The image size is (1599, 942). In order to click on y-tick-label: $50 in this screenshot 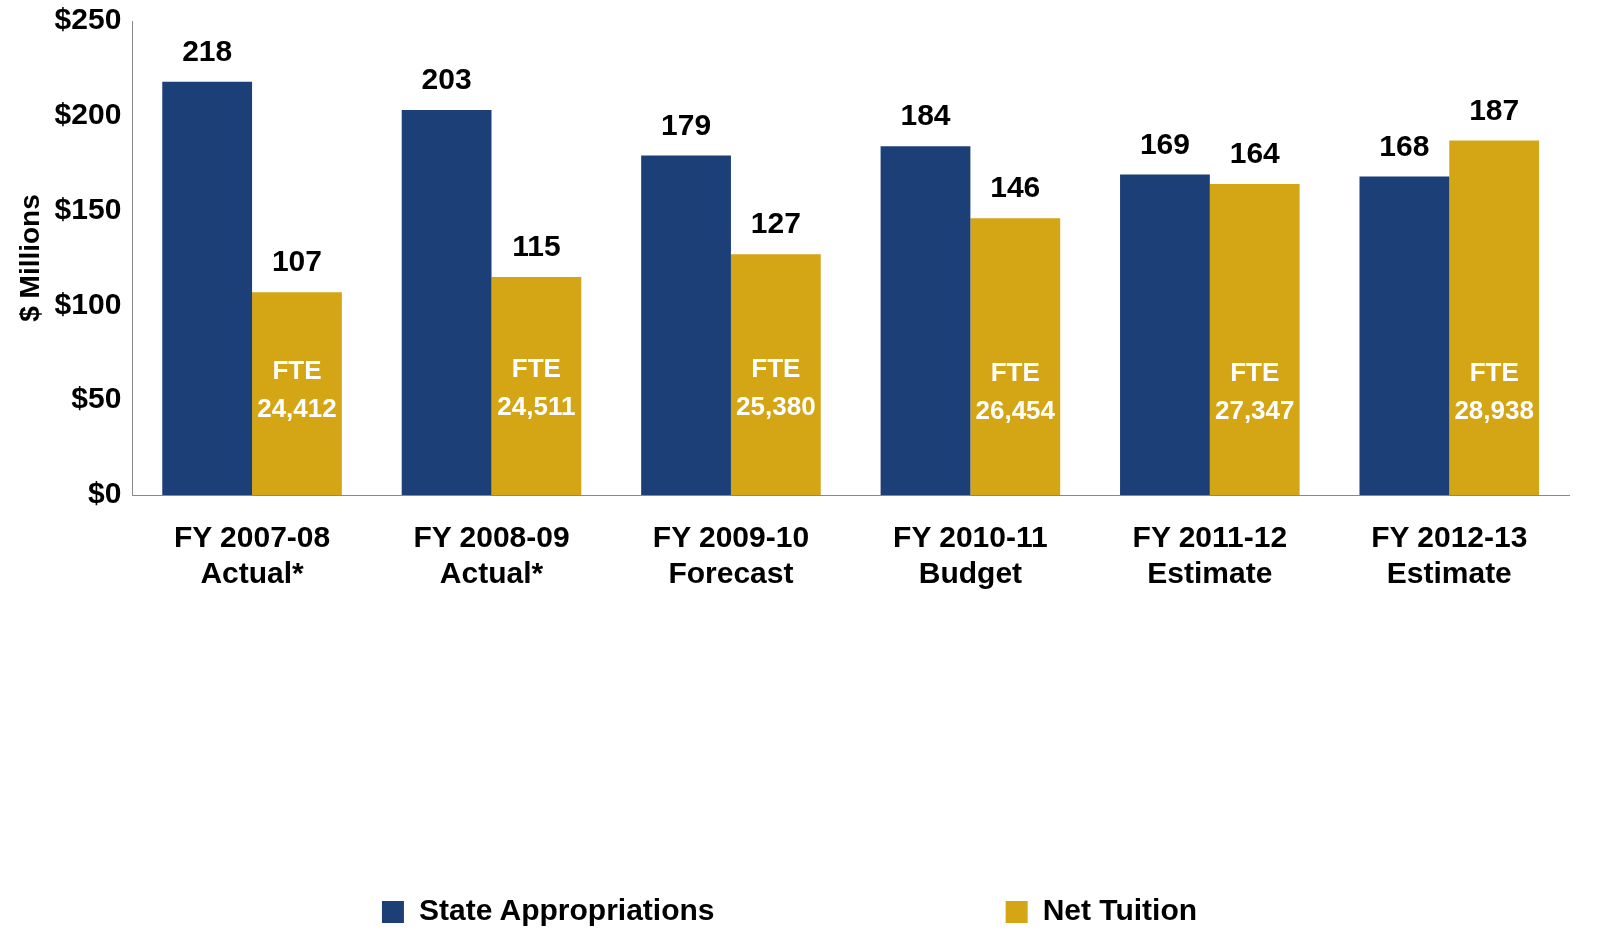, I will do `click(96, 398)`.